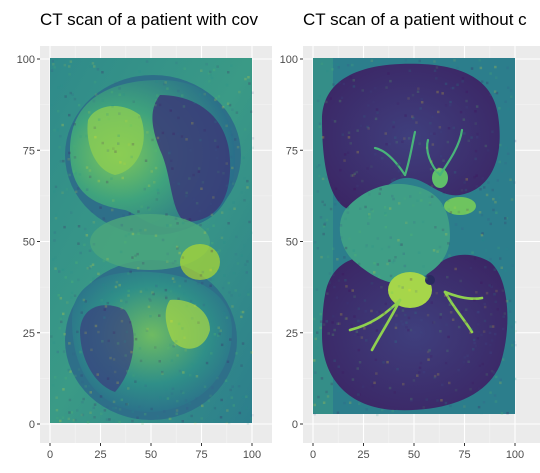  What do you see at coordinates (201, 455) in the screenshot?
I see `x-tick-label: 75` at bounding box center [201, 455].